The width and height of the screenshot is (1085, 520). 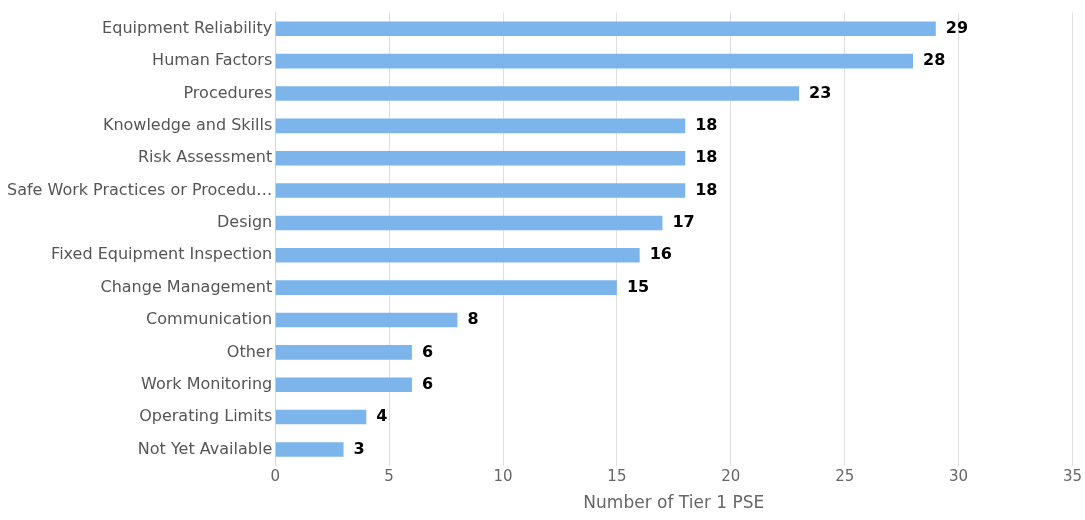 What do you see at coordinates (503, 476) in the screenshot?
I see `x-tick-label: 10` at bounding box center [503, 476].